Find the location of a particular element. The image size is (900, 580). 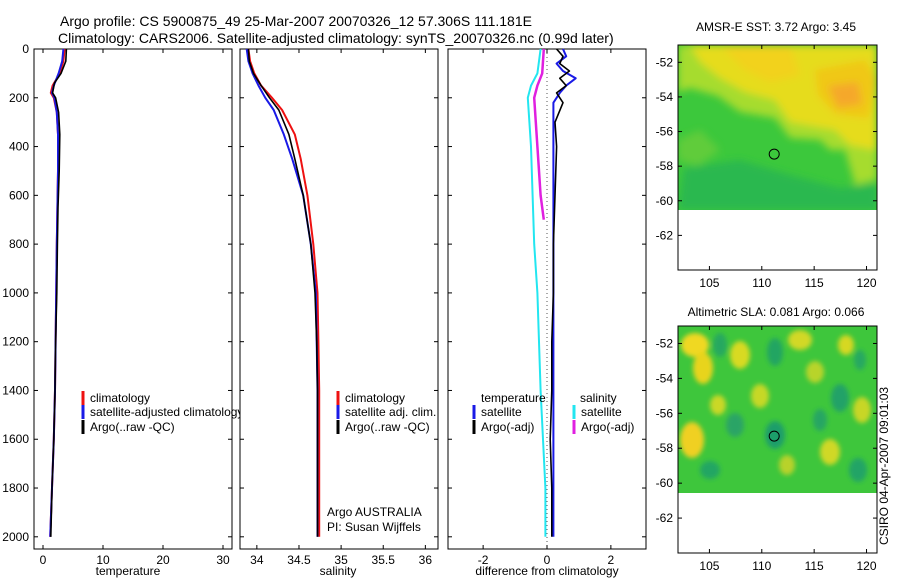

y-tick-label: 1800 is located at coordinates (15, 488).